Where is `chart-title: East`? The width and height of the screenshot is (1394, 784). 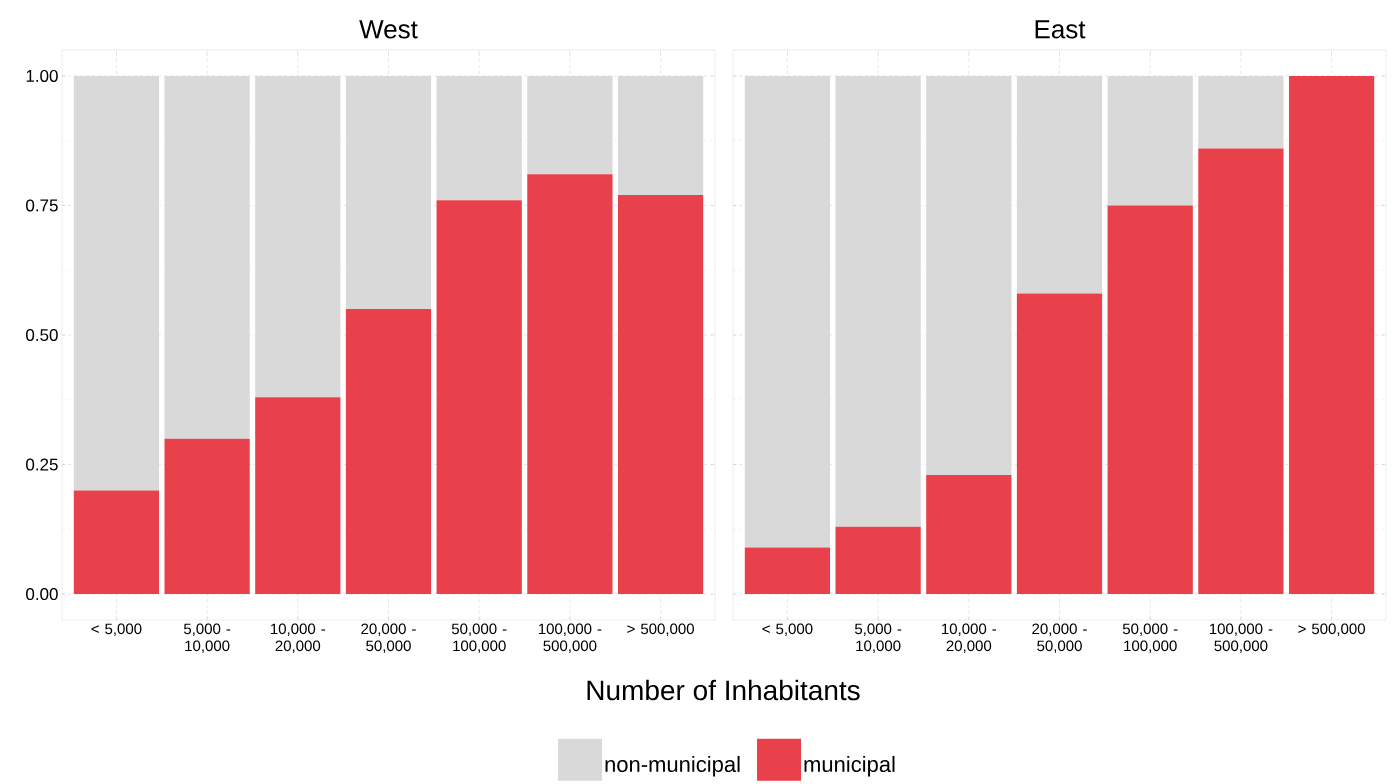 chart-title: East is located at coordinates (1060, 29).